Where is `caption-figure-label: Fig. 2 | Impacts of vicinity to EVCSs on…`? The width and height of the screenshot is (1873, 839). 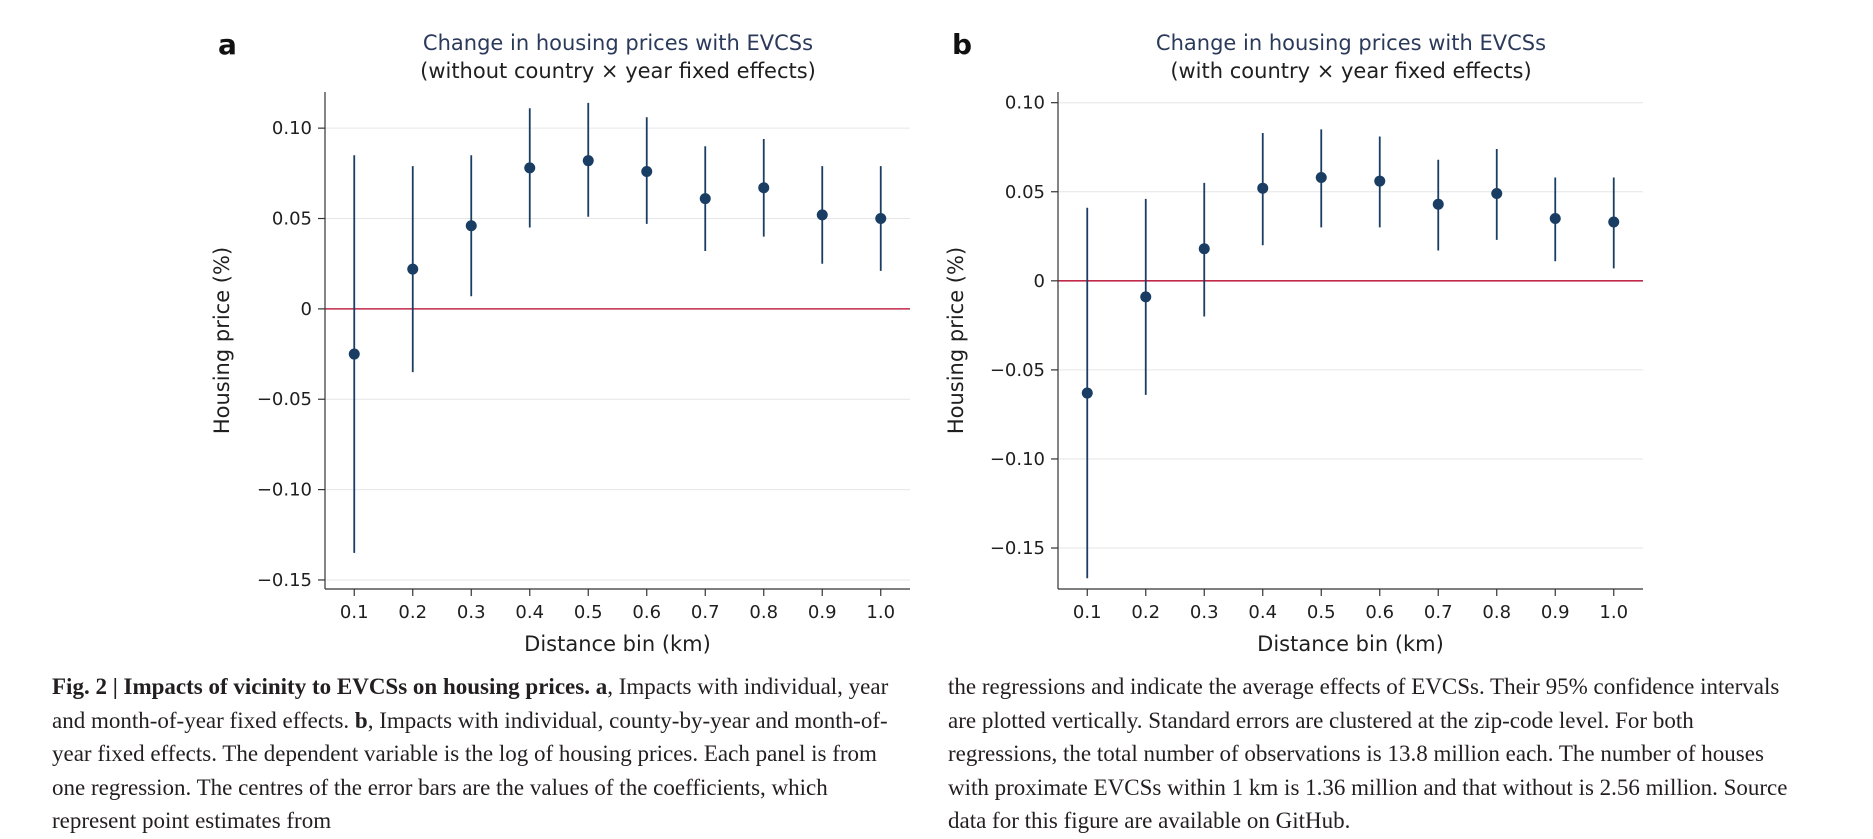 caption-figure-label: Fig. 2 | Impacts of vicinity to EVCSs on… is located at coordinates (321, 686).